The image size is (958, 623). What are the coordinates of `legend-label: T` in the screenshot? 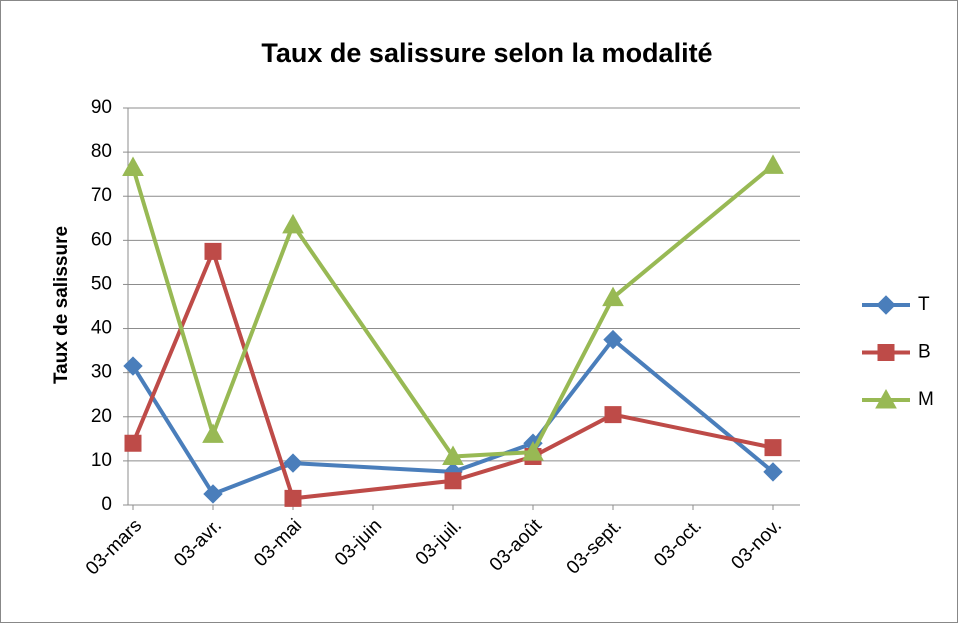 It's located at (924, 304).